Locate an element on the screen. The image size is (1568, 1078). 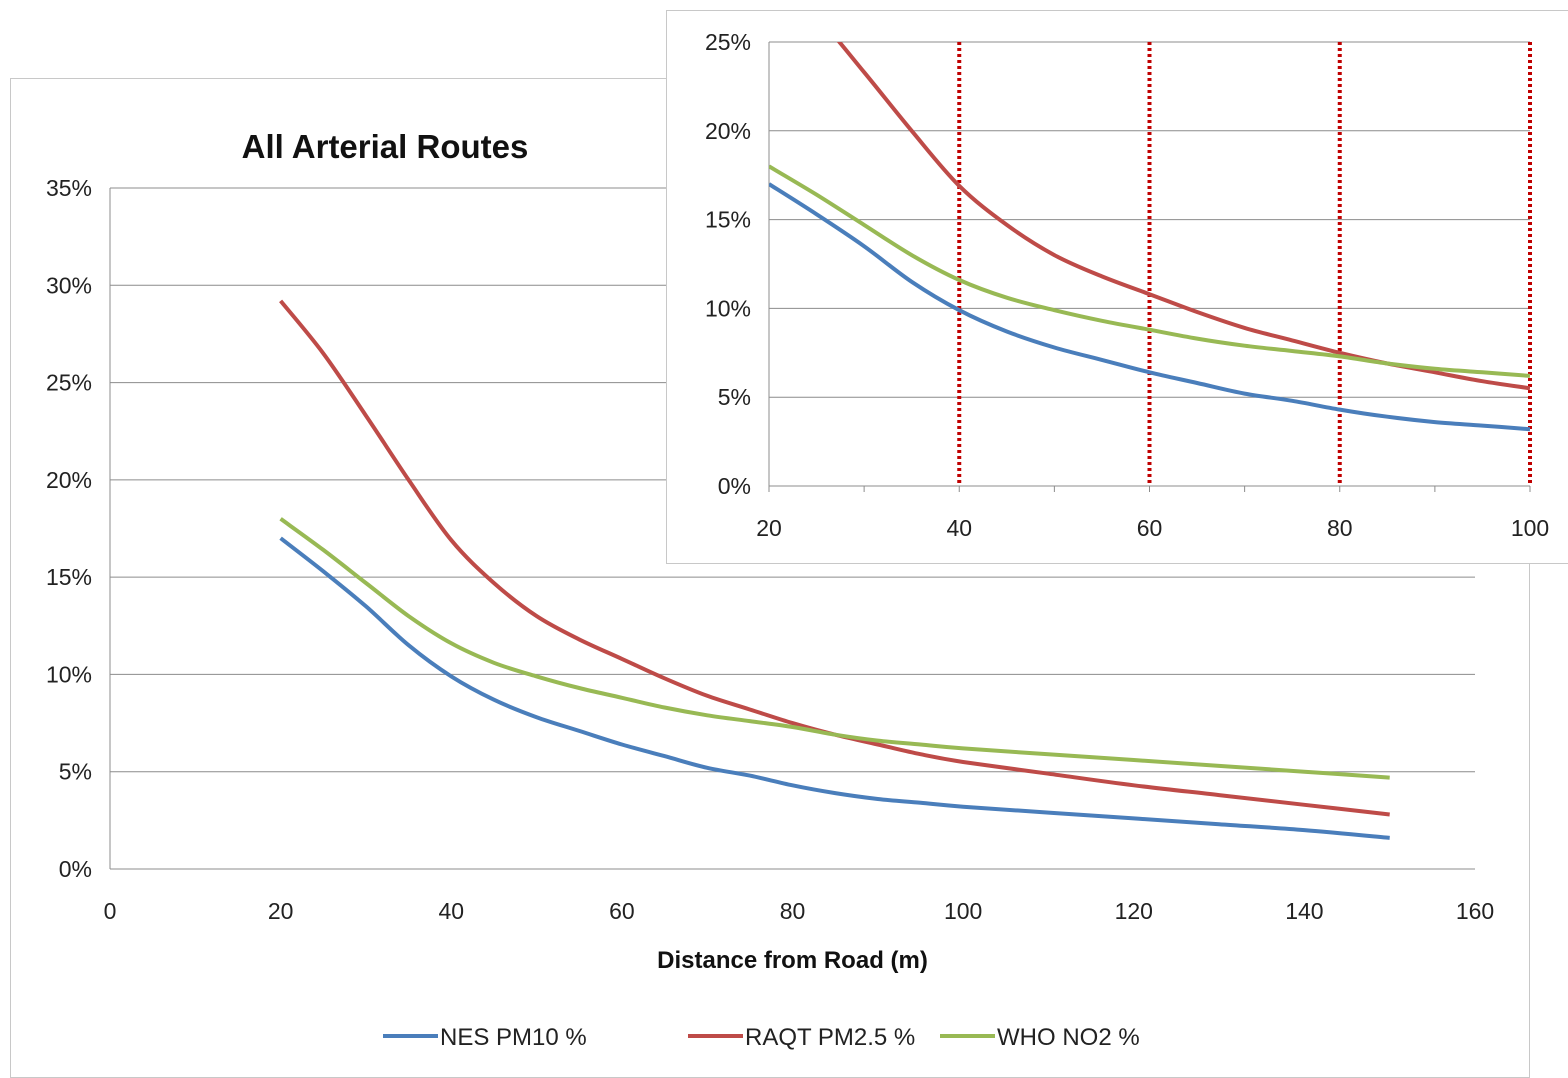
main-x-tick-label: 0 is located at coordinates (110, 911).